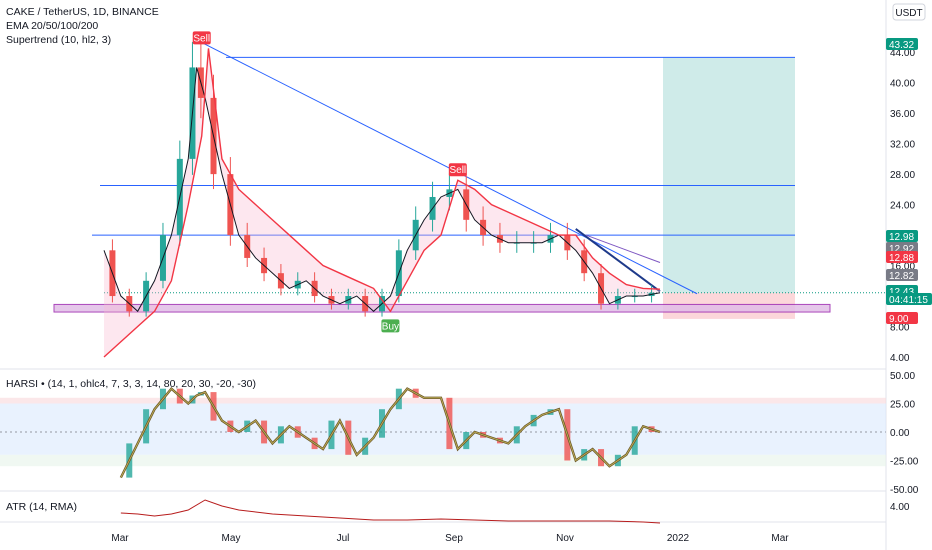  I want to click on time-axis-label: 2022, so click(678, 538).